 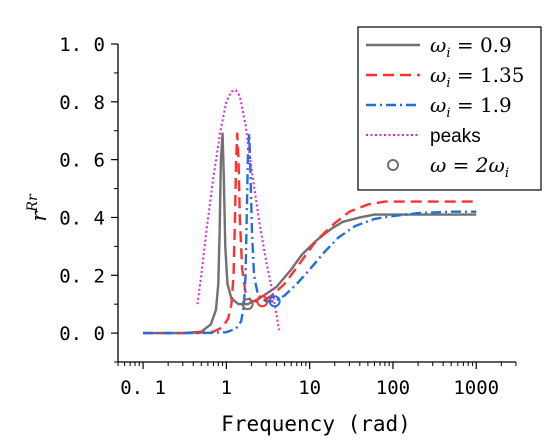 What do you see at coordinates (469, 167) in the screenshot?
I see `legend-label-markers: ω = 2ωi` at bounding box center [469, 167].